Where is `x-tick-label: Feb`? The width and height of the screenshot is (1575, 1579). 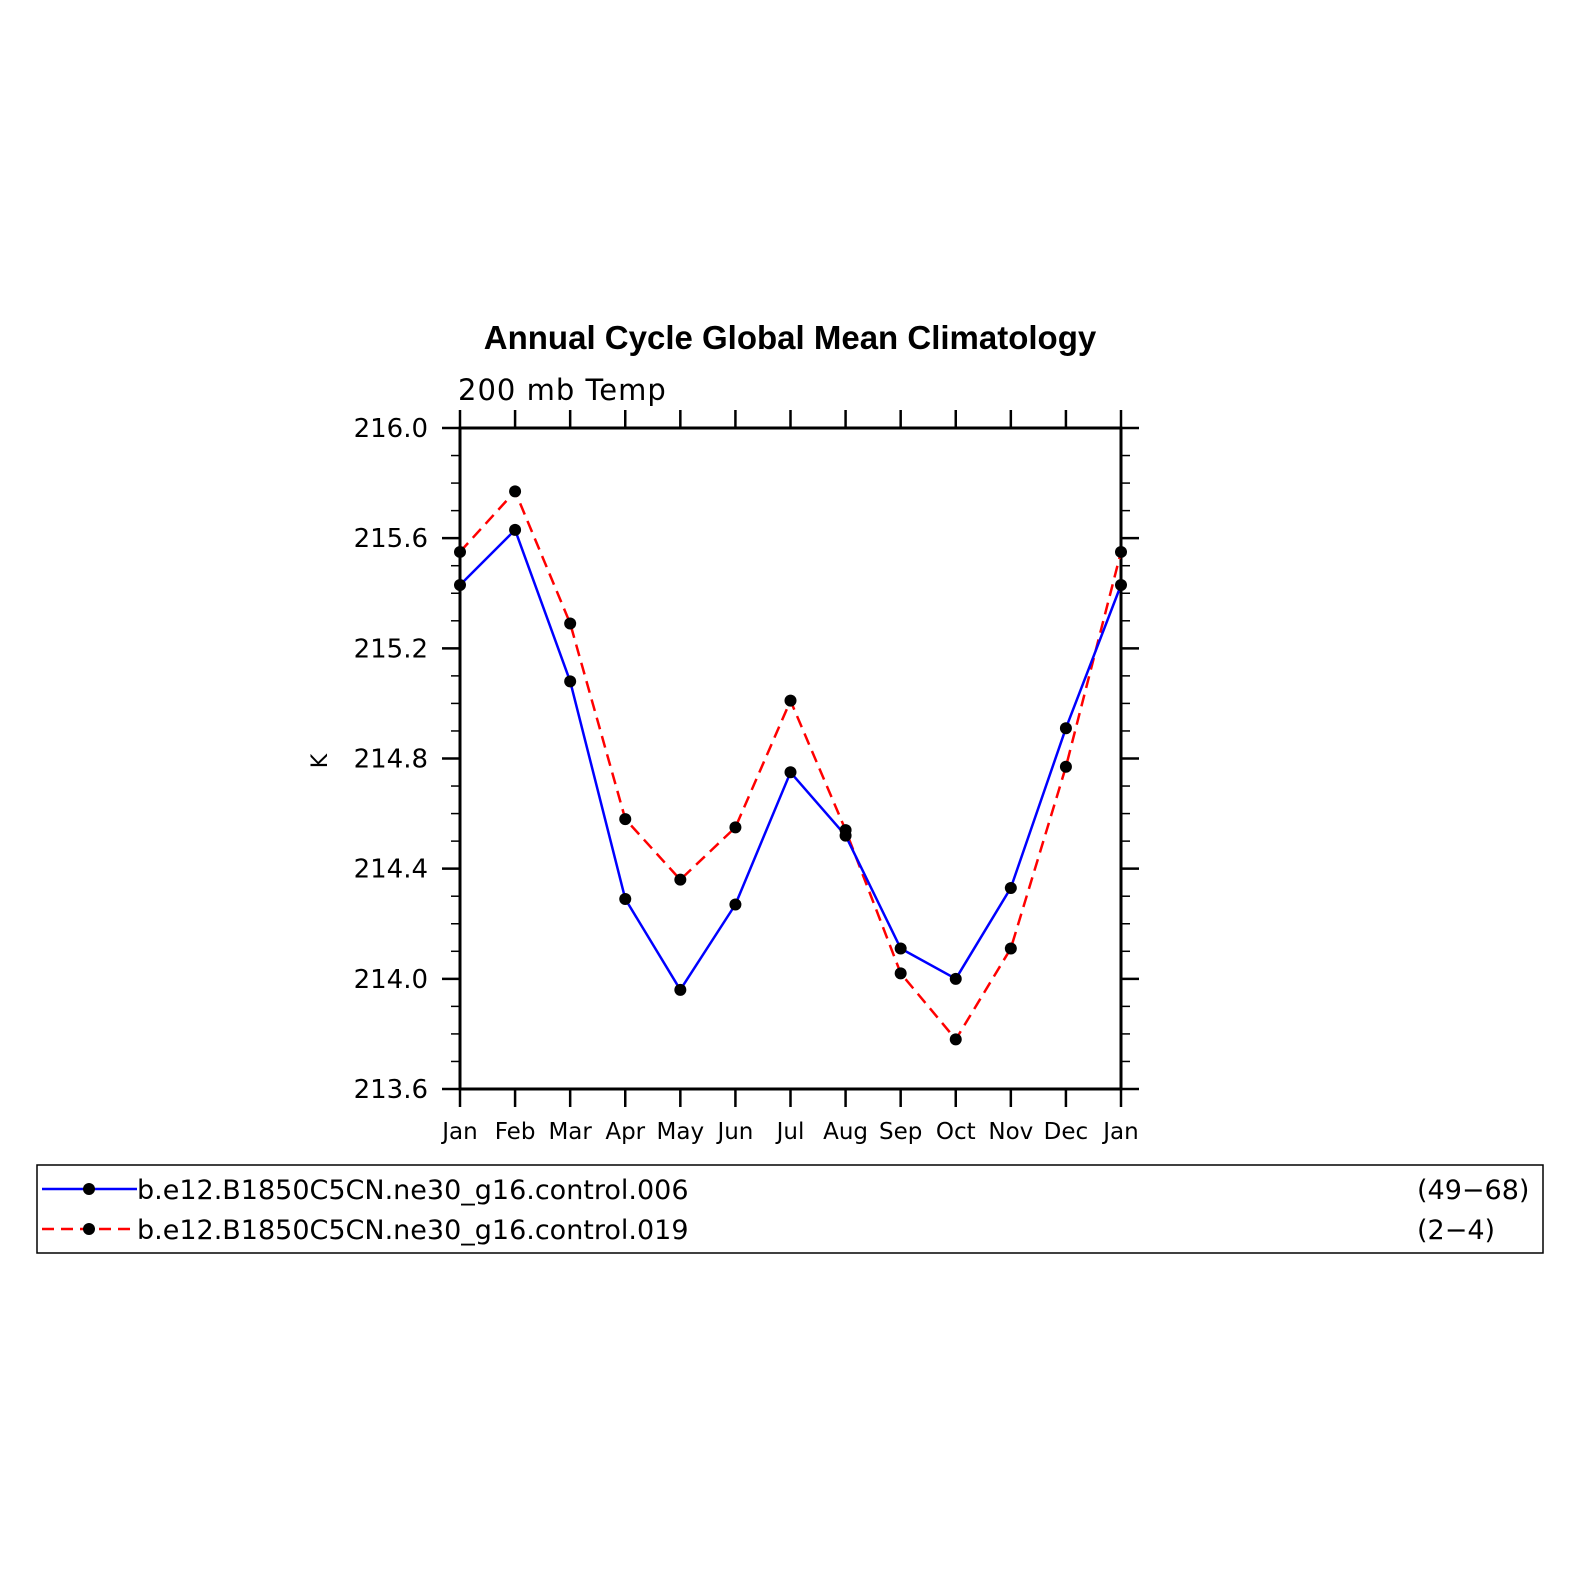 x-tick-label: Feb is located at coordinates (515, 1132).